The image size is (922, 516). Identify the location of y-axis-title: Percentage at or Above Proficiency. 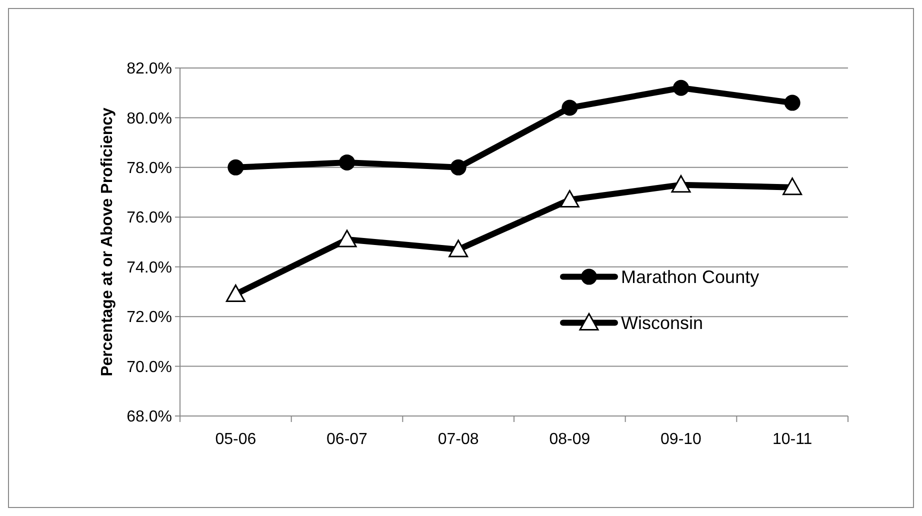
(107, 241).